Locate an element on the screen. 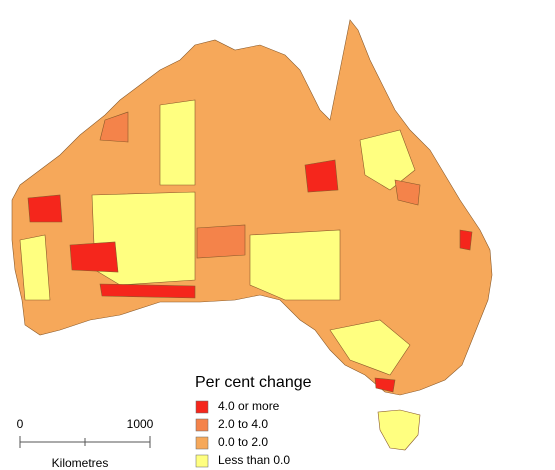 Image resolution: width=555 pixels, height=470 pixels. scale-unit: Kilometres is located at coordinates (80, 463).